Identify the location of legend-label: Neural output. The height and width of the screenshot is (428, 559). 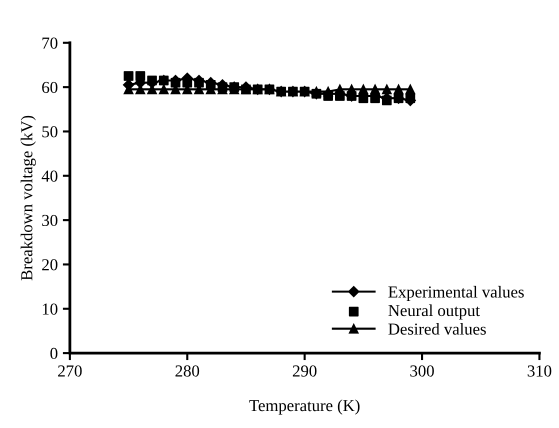
(434, 312).